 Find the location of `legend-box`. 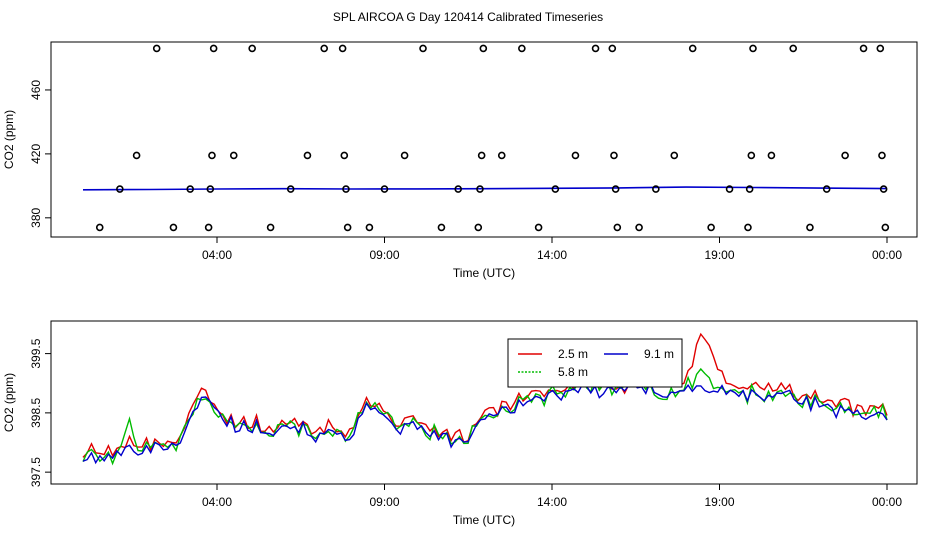

legend-box is located at coordinates (595, 363).